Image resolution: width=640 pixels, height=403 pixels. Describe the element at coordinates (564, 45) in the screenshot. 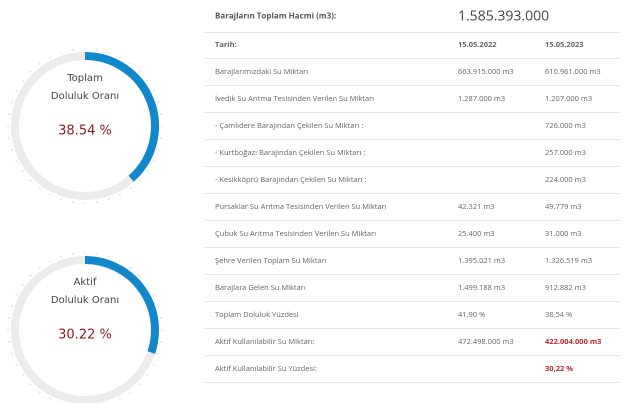

I see `column-date: 15.05.2023` at that location.